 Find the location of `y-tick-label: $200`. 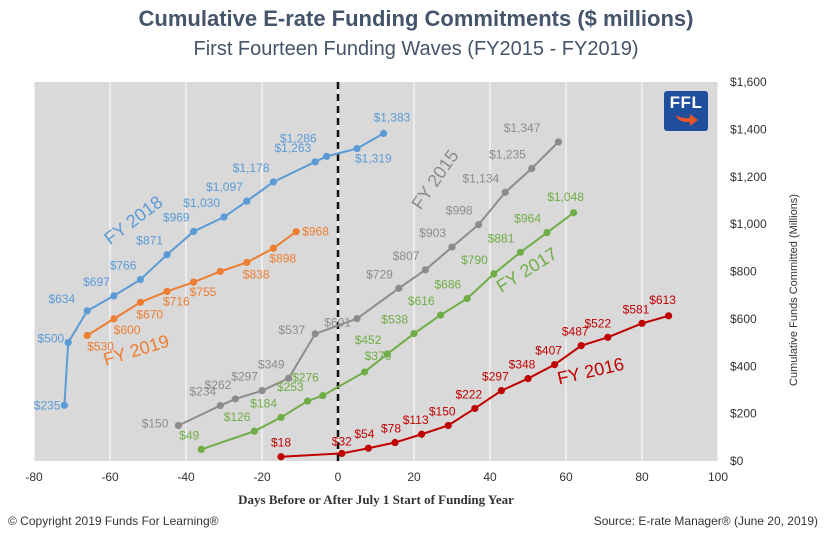

y-tick-label: $200 is located at coordinates (743, 414).